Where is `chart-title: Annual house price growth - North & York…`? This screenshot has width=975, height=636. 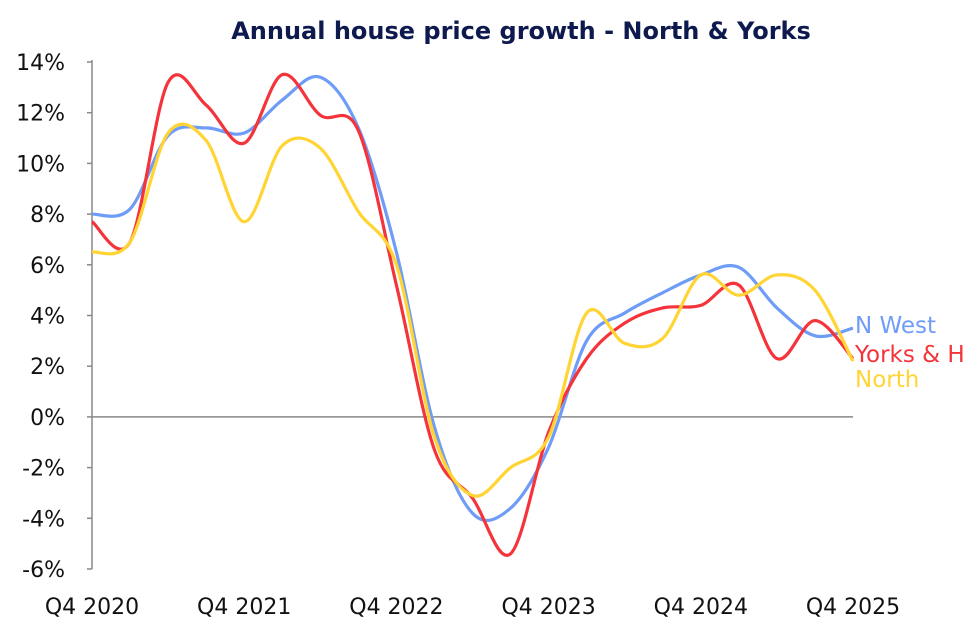
chart-title: Annual house price growth - North & York… is located at coordinates (521, 31).